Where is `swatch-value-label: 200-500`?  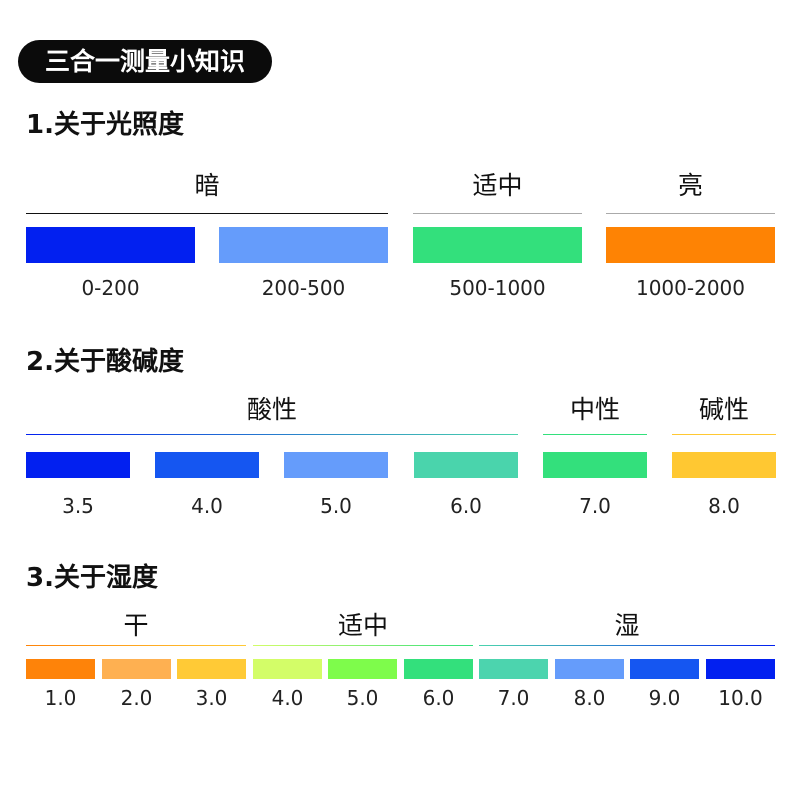 swatch-value-label: 200-500 is located at coordinates (303, 288).